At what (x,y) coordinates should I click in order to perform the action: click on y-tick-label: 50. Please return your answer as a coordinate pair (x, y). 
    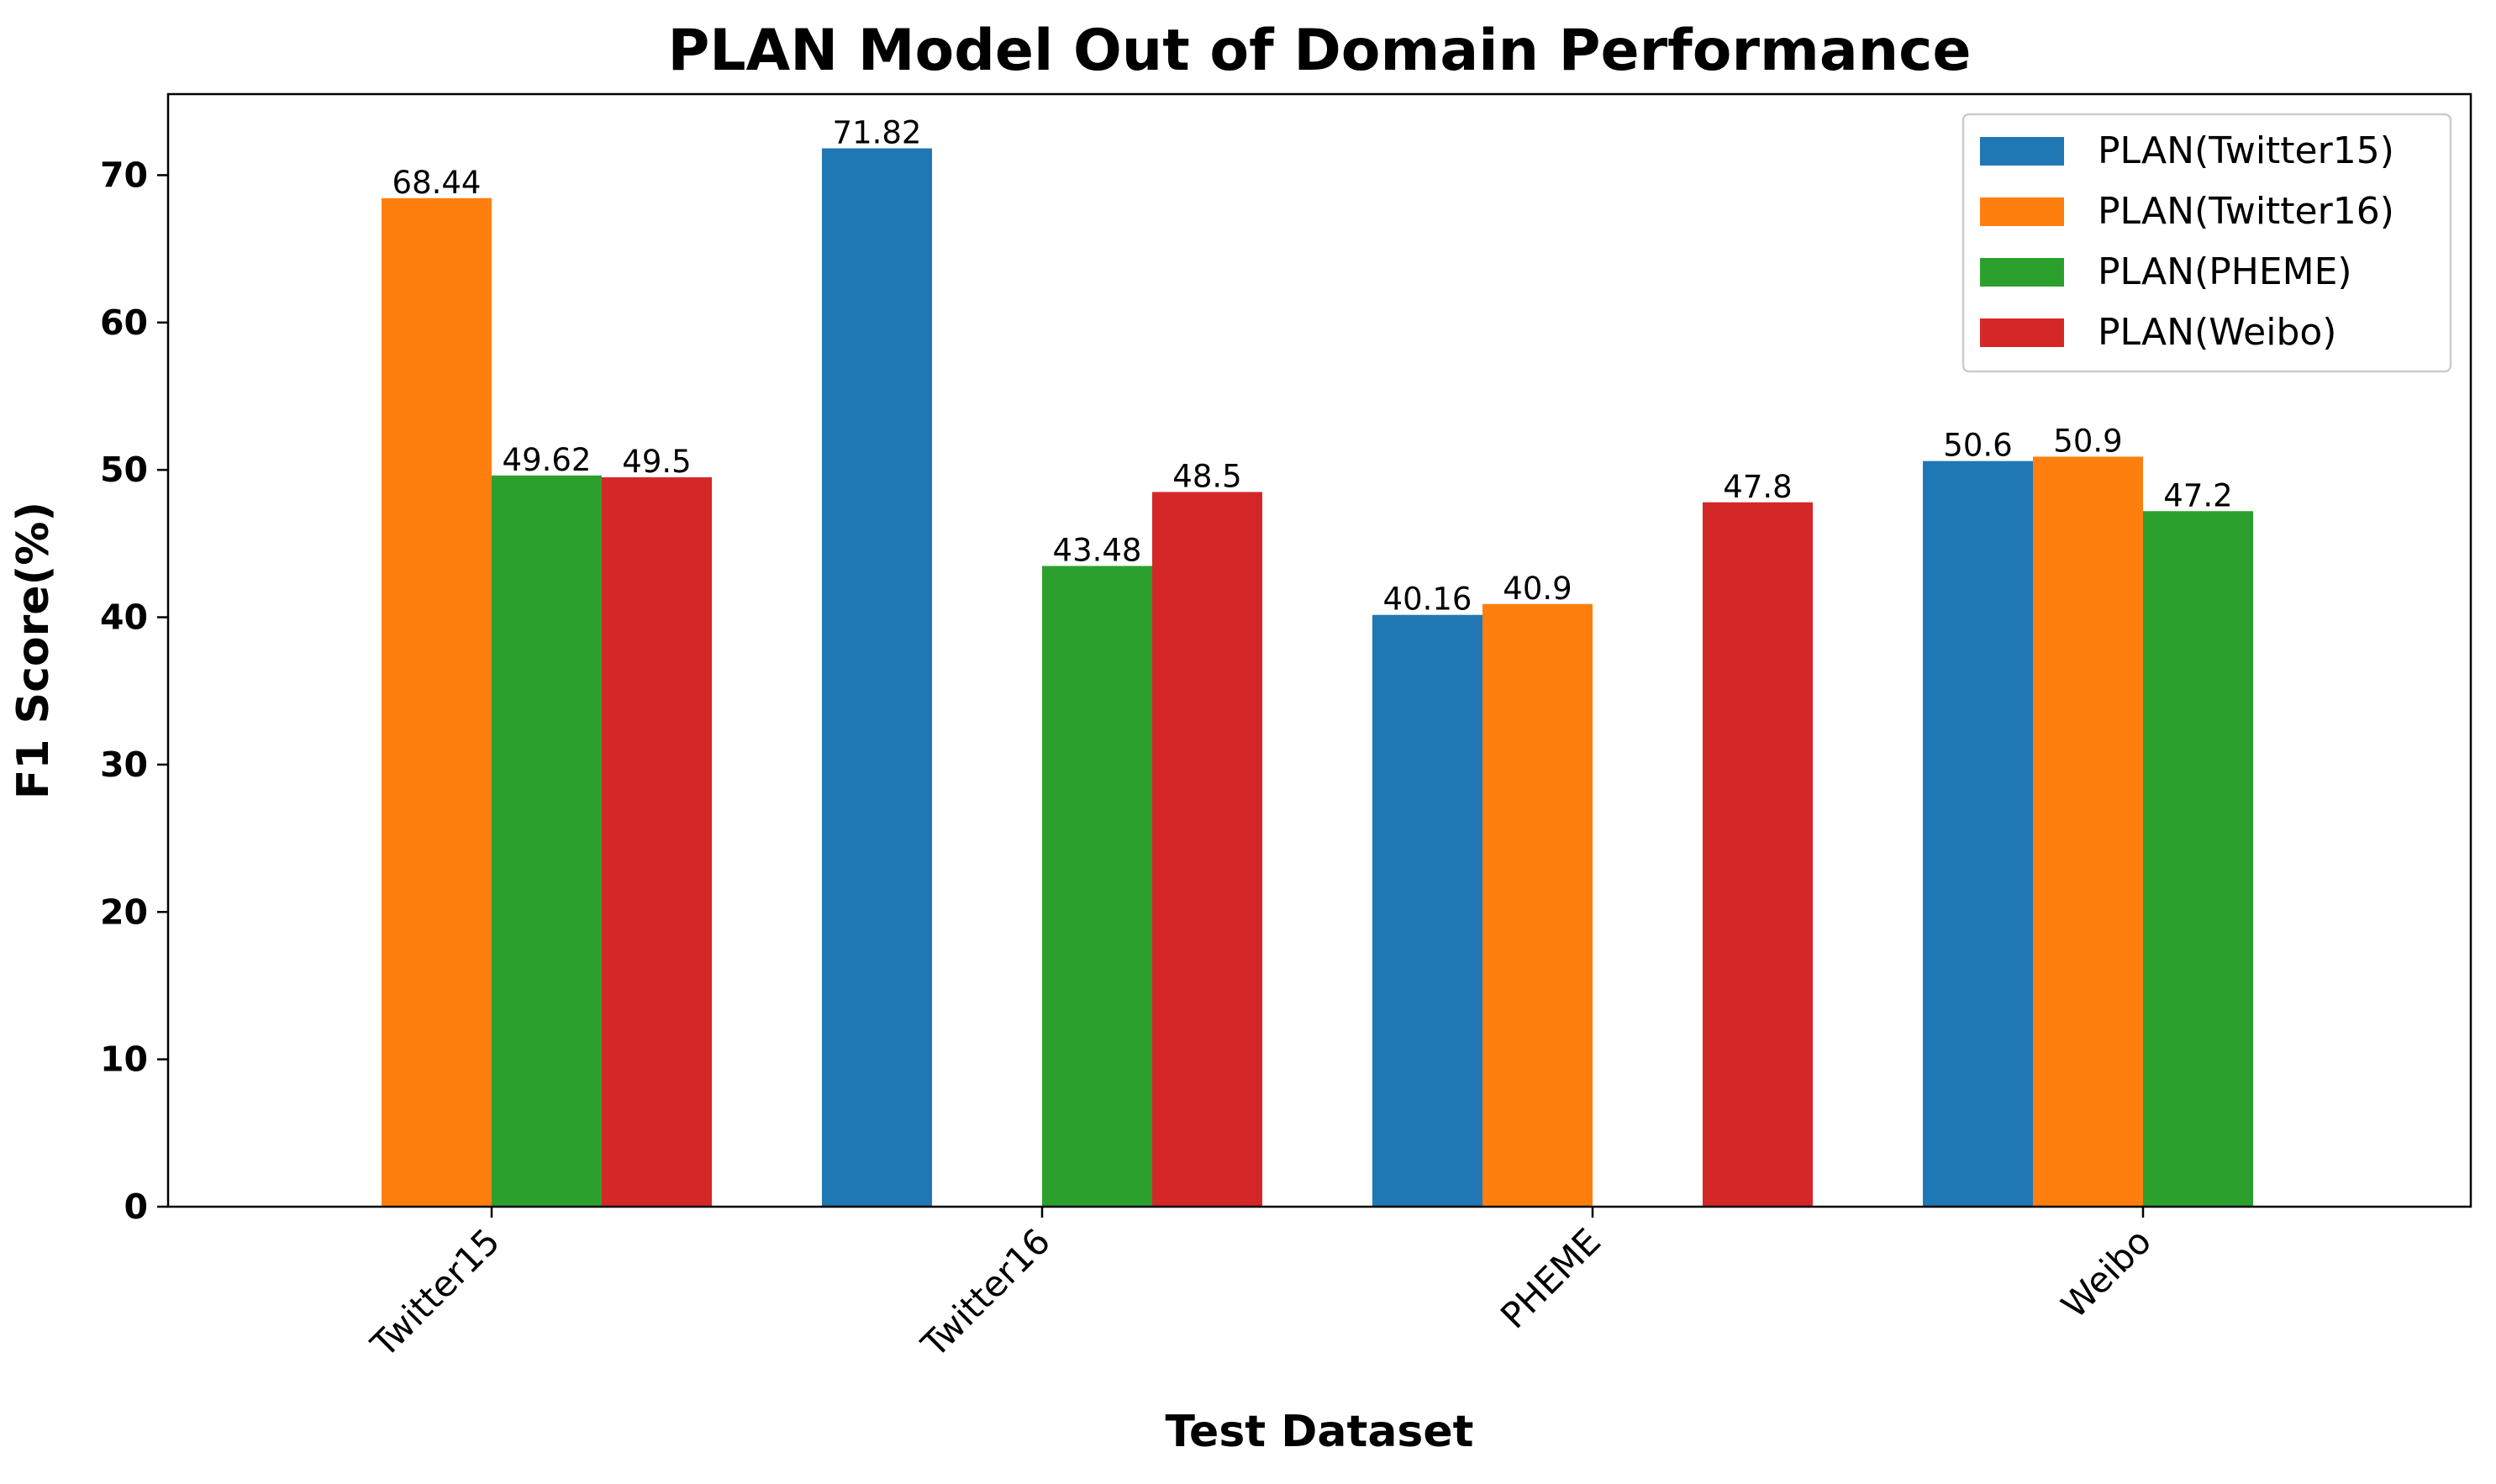
    Looking at the image, I should click on (124, 470).